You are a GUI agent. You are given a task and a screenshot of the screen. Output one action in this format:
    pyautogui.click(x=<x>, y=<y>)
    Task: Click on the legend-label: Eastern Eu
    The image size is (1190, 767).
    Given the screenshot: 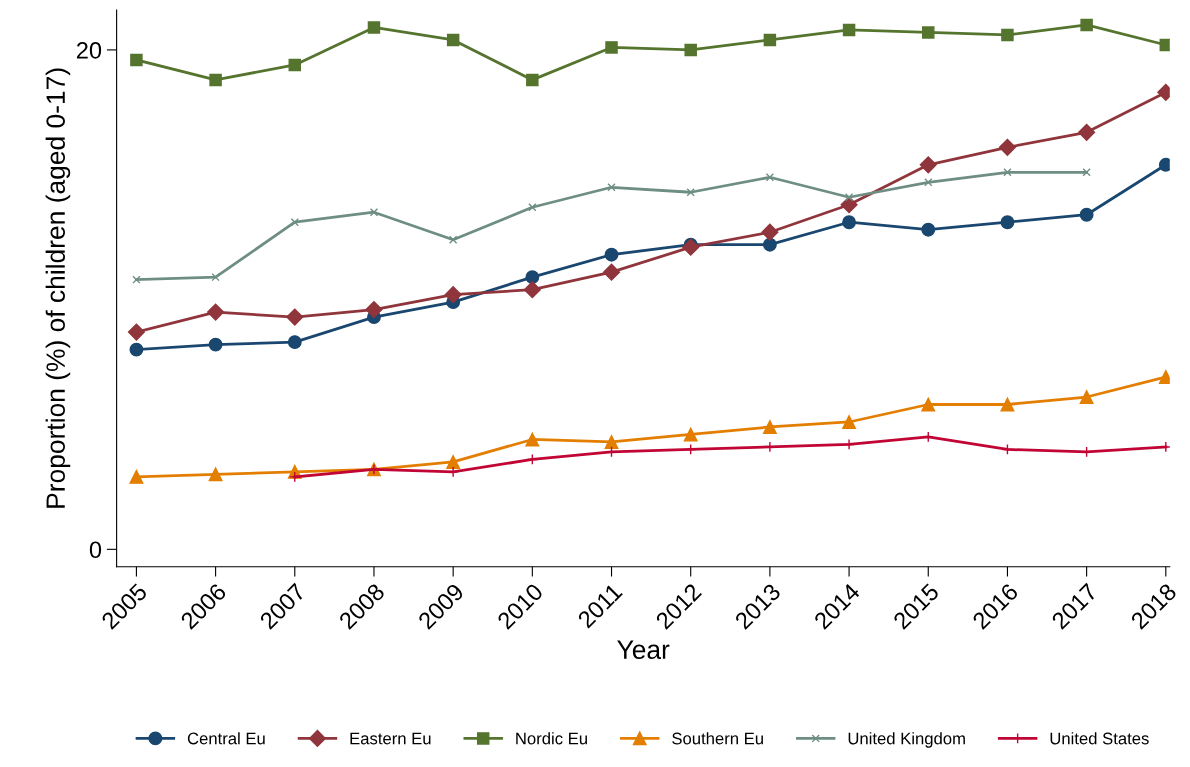 What is the action you would take?
    pyautogui.click(x=390, y=738)
    